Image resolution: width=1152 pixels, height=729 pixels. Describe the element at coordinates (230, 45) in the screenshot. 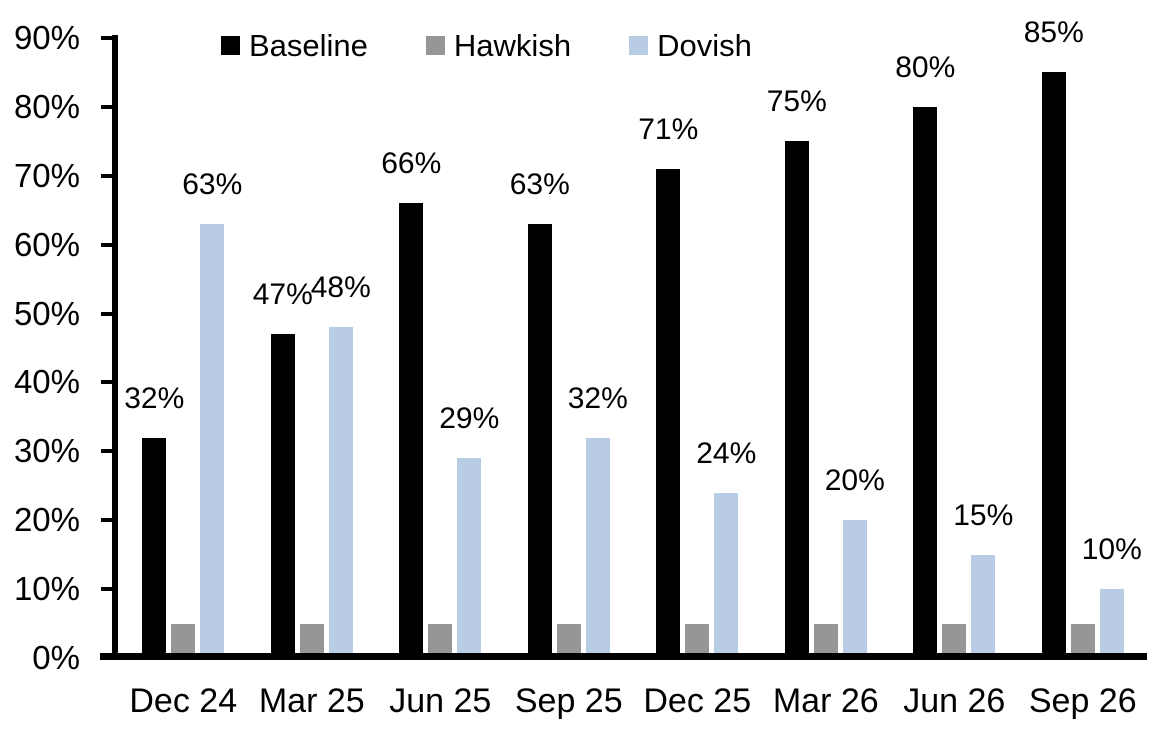

I see `legend-swatch-baseline-icon` at that location.